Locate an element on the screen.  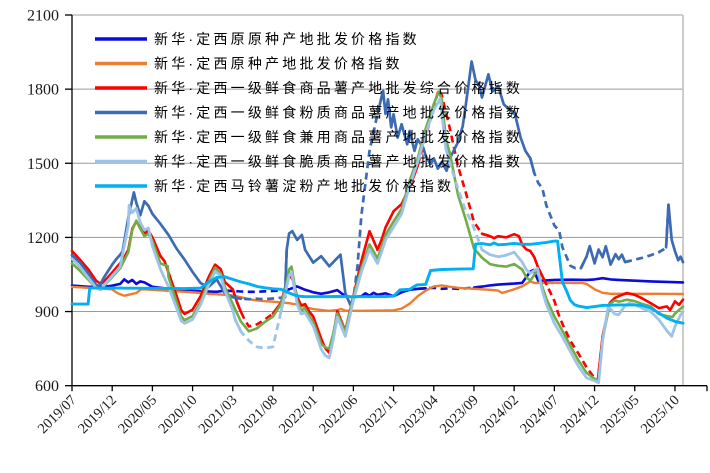
x-tick-label-2023/04: 2023/04 is located at coordinates (419, 414).